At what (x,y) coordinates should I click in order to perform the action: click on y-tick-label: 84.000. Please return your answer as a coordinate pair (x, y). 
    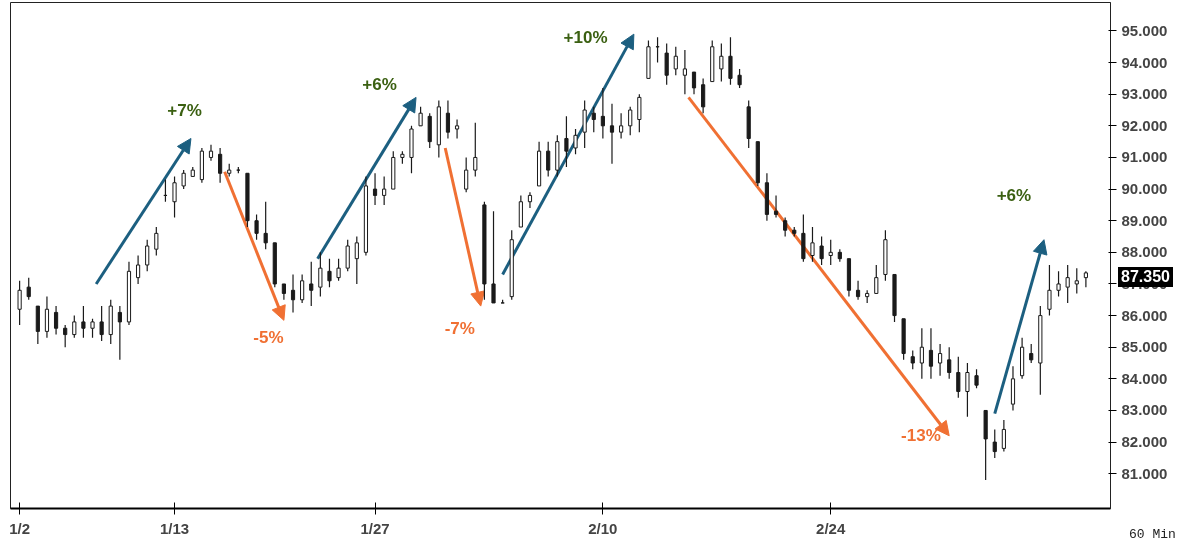
    Looking at the image, I should click on (1144, 378).